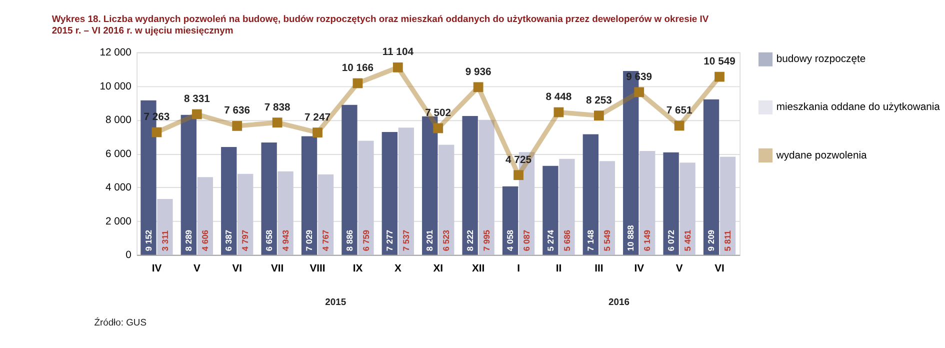 The width and height of the screenshot is (945, 348). Describe the element at coordinates (398, 268) in the screenshot. I see `x-tick-label: X` at that location.